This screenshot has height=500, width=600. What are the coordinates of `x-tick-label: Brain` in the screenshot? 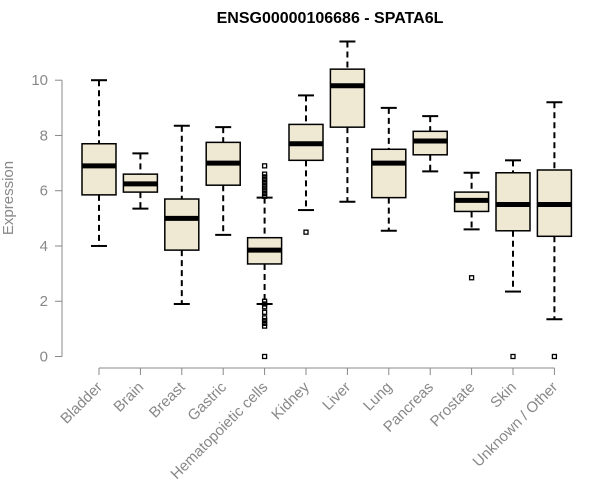 It's located at (128, 397).